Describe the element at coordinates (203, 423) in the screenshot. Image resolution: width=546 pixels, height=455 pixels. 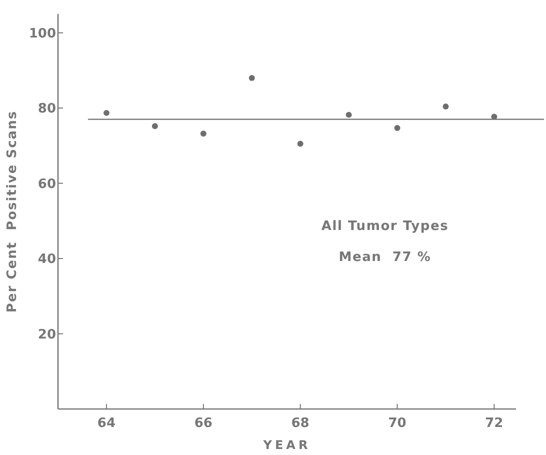
I see `x-tick-label: 66` at that location.